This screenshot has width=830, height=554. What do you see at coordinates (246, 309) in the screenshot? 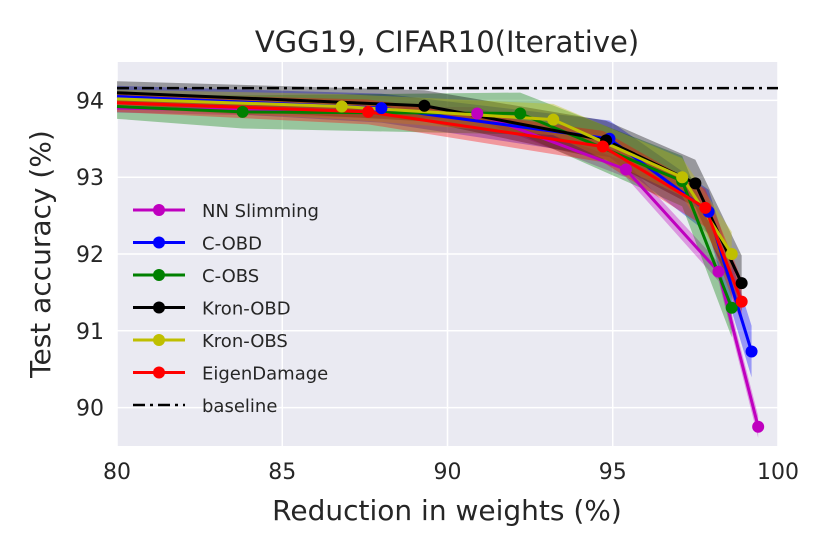
I see `legend-label-kron-obd: Kron-OBD` at bounding box center [246, 309].